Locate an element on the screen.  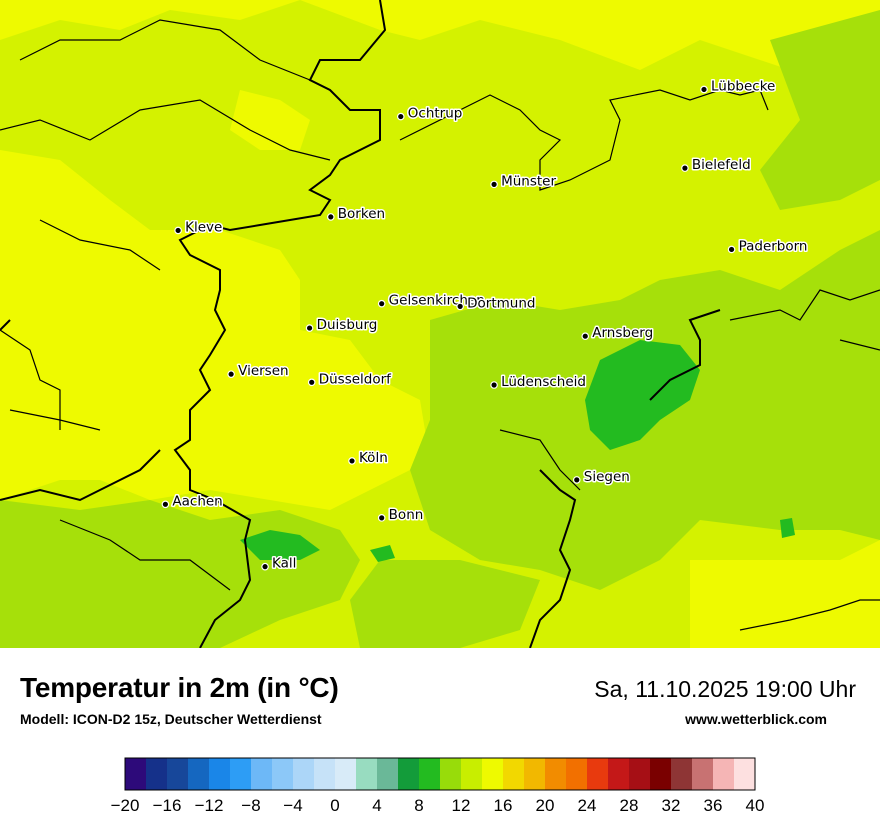
city-label: Aachen is located at coordinates (197, 501).